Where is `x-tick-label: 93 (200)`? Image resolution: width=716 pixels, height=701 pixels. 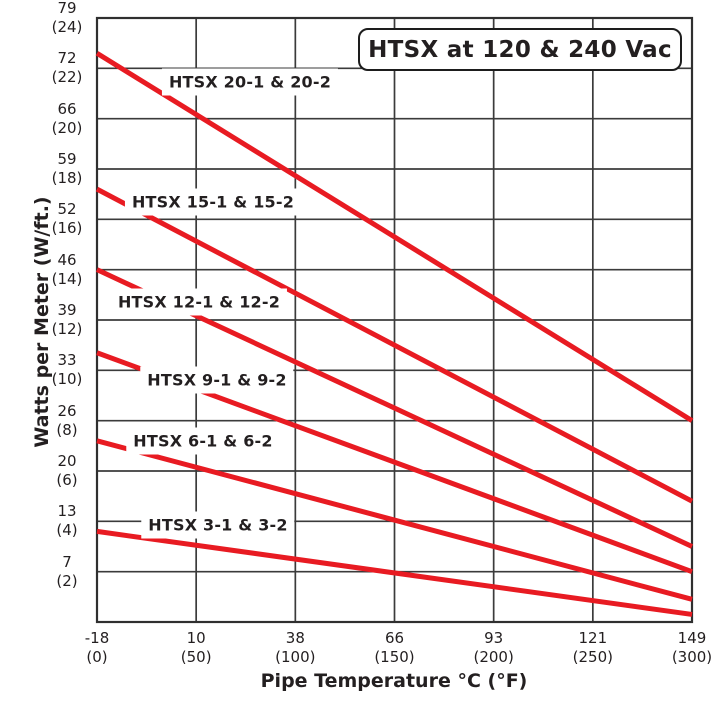
x-tick-label: 93 (200) is located at coordinates (493, 647).